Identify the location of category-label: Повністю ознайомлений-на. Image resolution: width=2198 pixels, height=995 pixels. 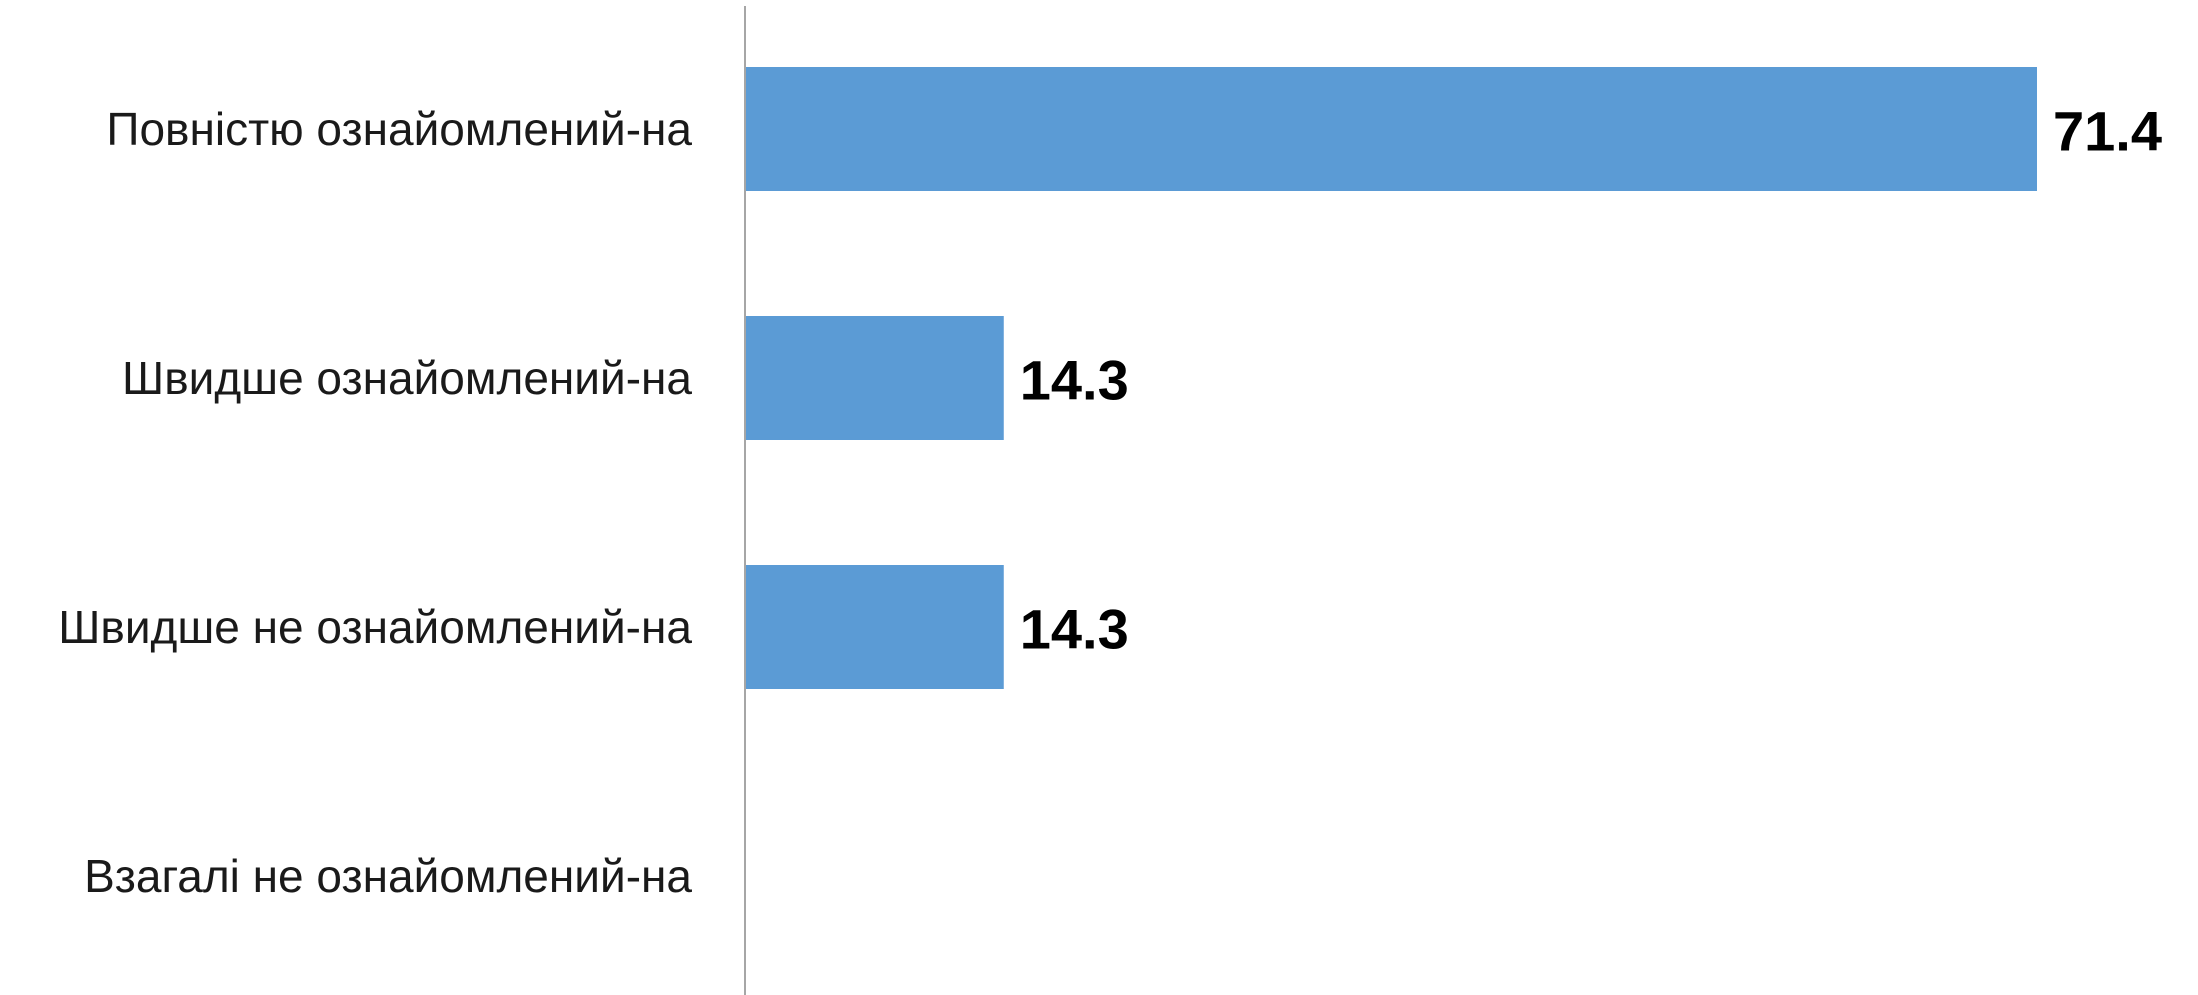
(399, 129).